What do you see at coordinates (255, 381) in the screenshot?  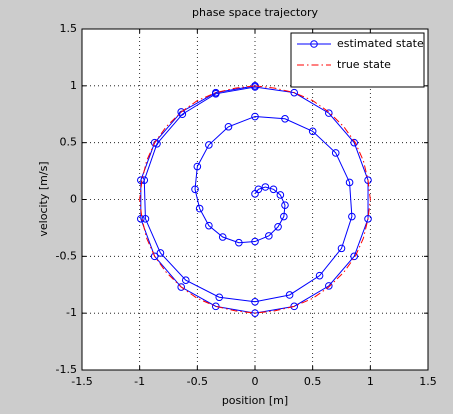 I see `x-tick-label: 0` at bounding box center [255, 381].